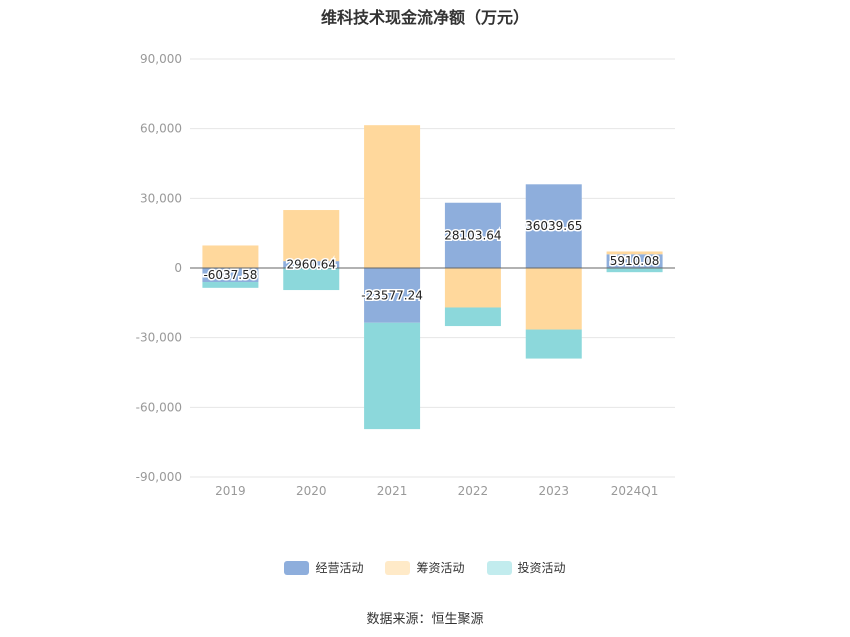 The image size is (850, 637). I want to click on legend-item-investing: 投资活动, so click(526, 567).